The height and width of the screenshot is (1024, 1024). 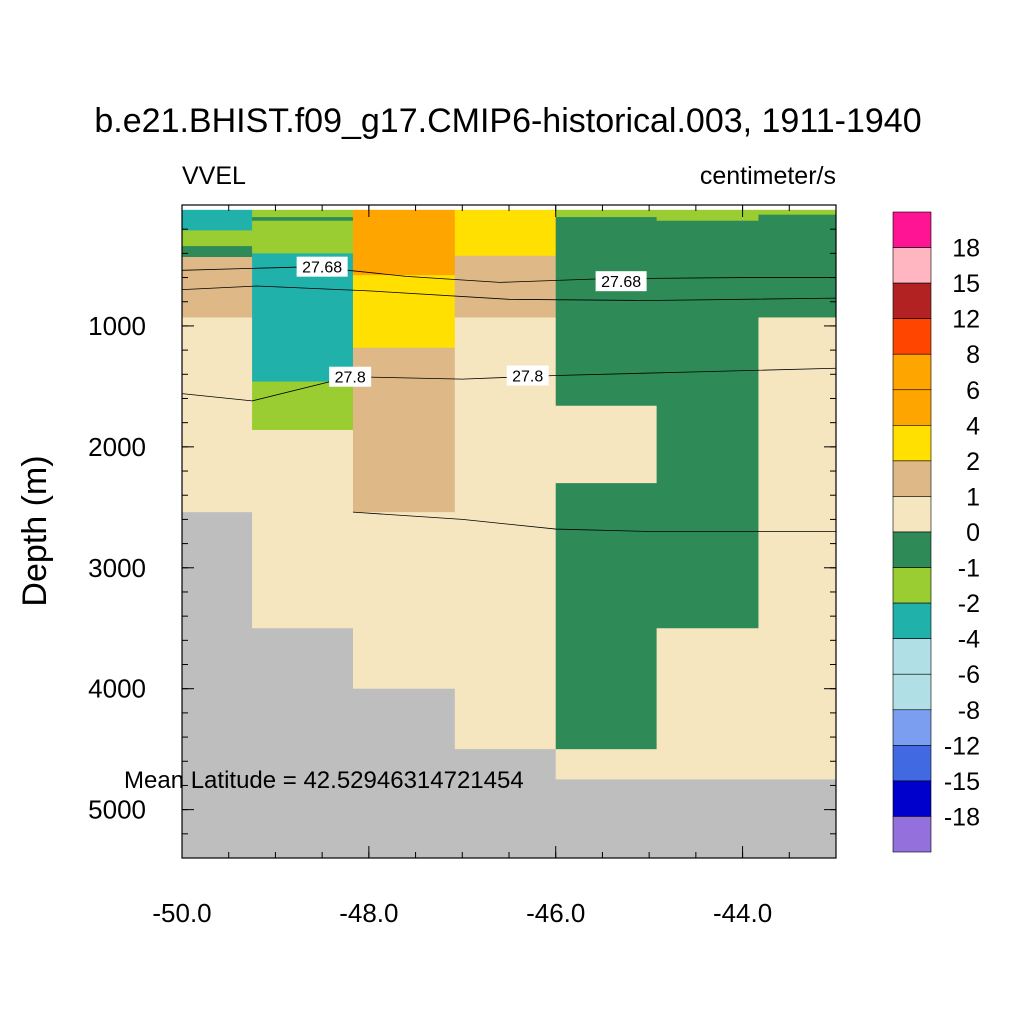 I want to click on colorbar: 18 15 12 8 6 4 2 1 0 -1 -2 -4 -6 -8 -12 -15 -18, so click(x=936, y=532).